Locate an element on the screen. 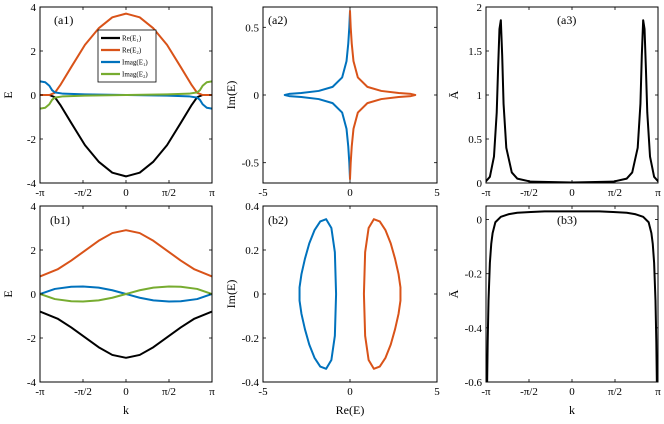 The height and width of the screenshot is (424, 664). y-tick-label-b2-2: 0 is located at coordinates (257, 295).